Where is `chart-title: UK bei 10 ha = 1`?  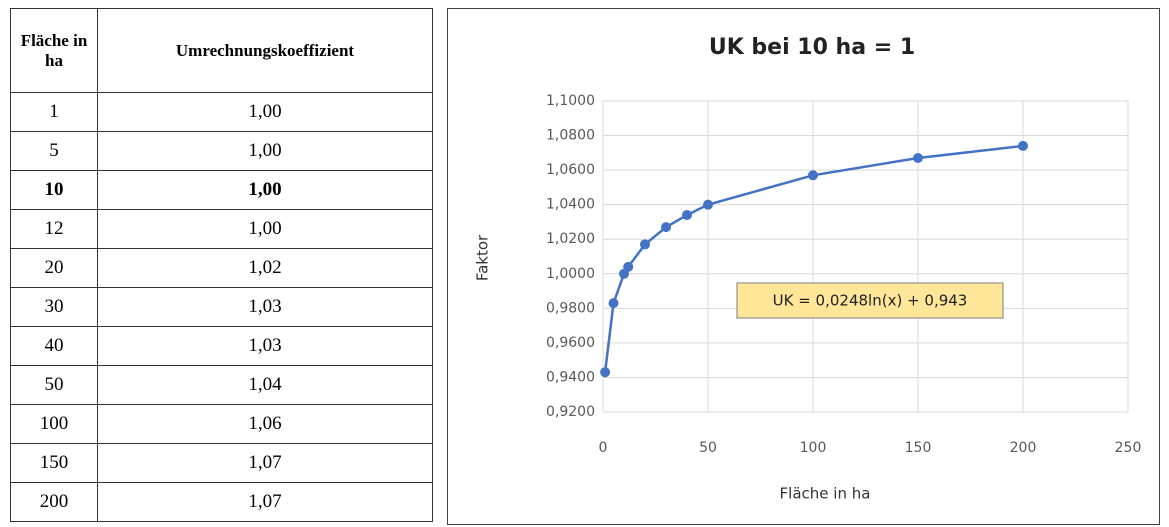 chart-title: UK bei 10 ha = 1 is located at coordinates (812, 47).